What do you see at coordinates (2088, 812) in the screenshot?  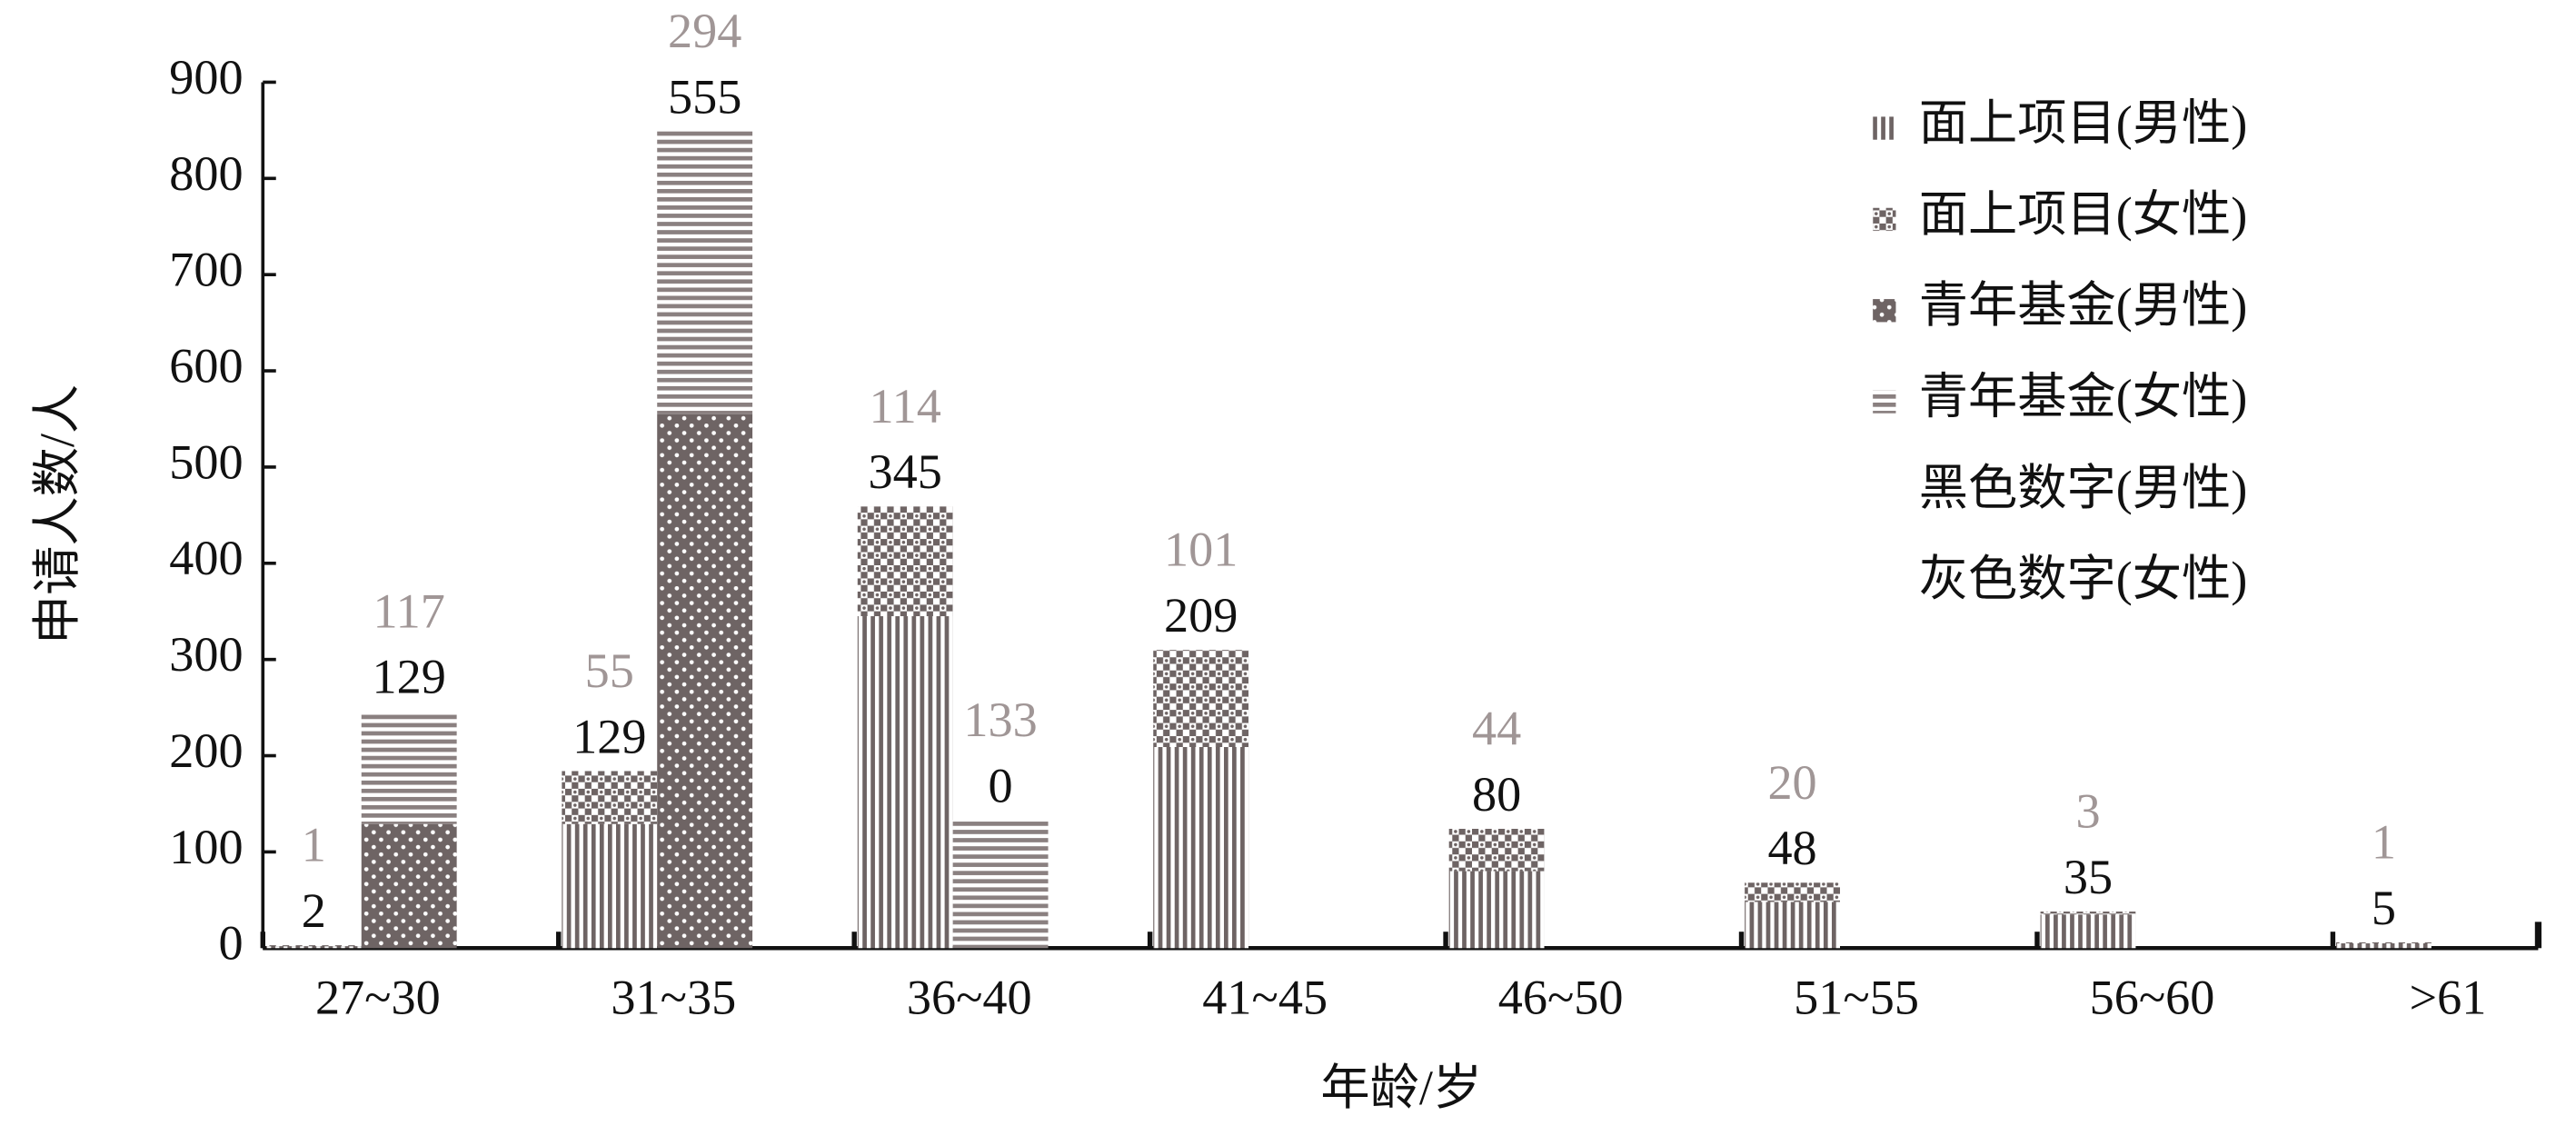 I see `value-label: 3` at bounding box center [2088, 812].